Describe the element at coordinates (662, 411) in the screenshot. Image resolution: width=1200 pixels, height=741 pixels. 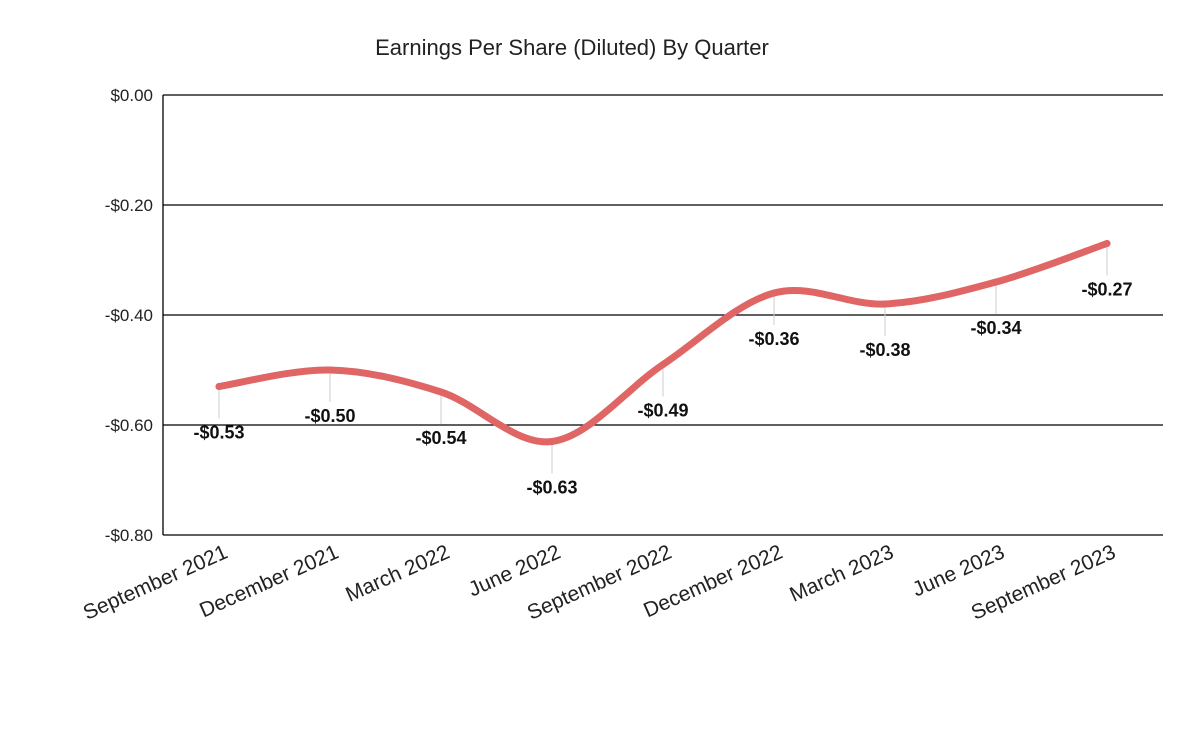
I see `data-label: -$0.49` at that location.